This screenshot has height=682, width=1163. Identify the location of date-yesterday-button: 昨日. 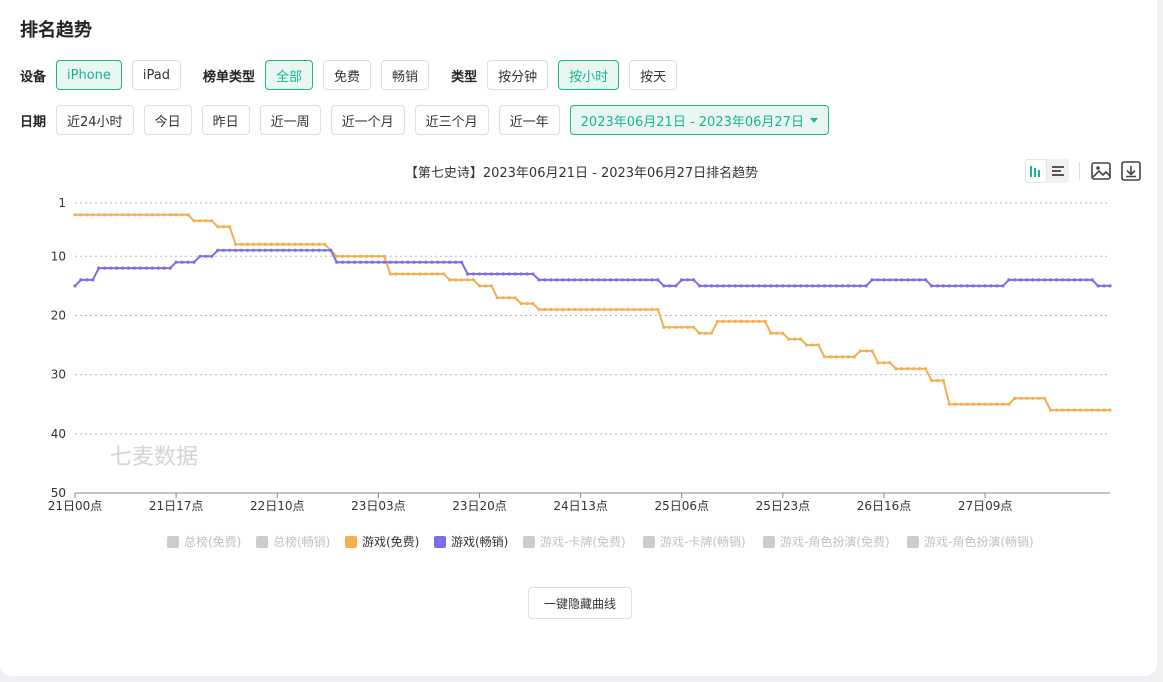
(225, 120).